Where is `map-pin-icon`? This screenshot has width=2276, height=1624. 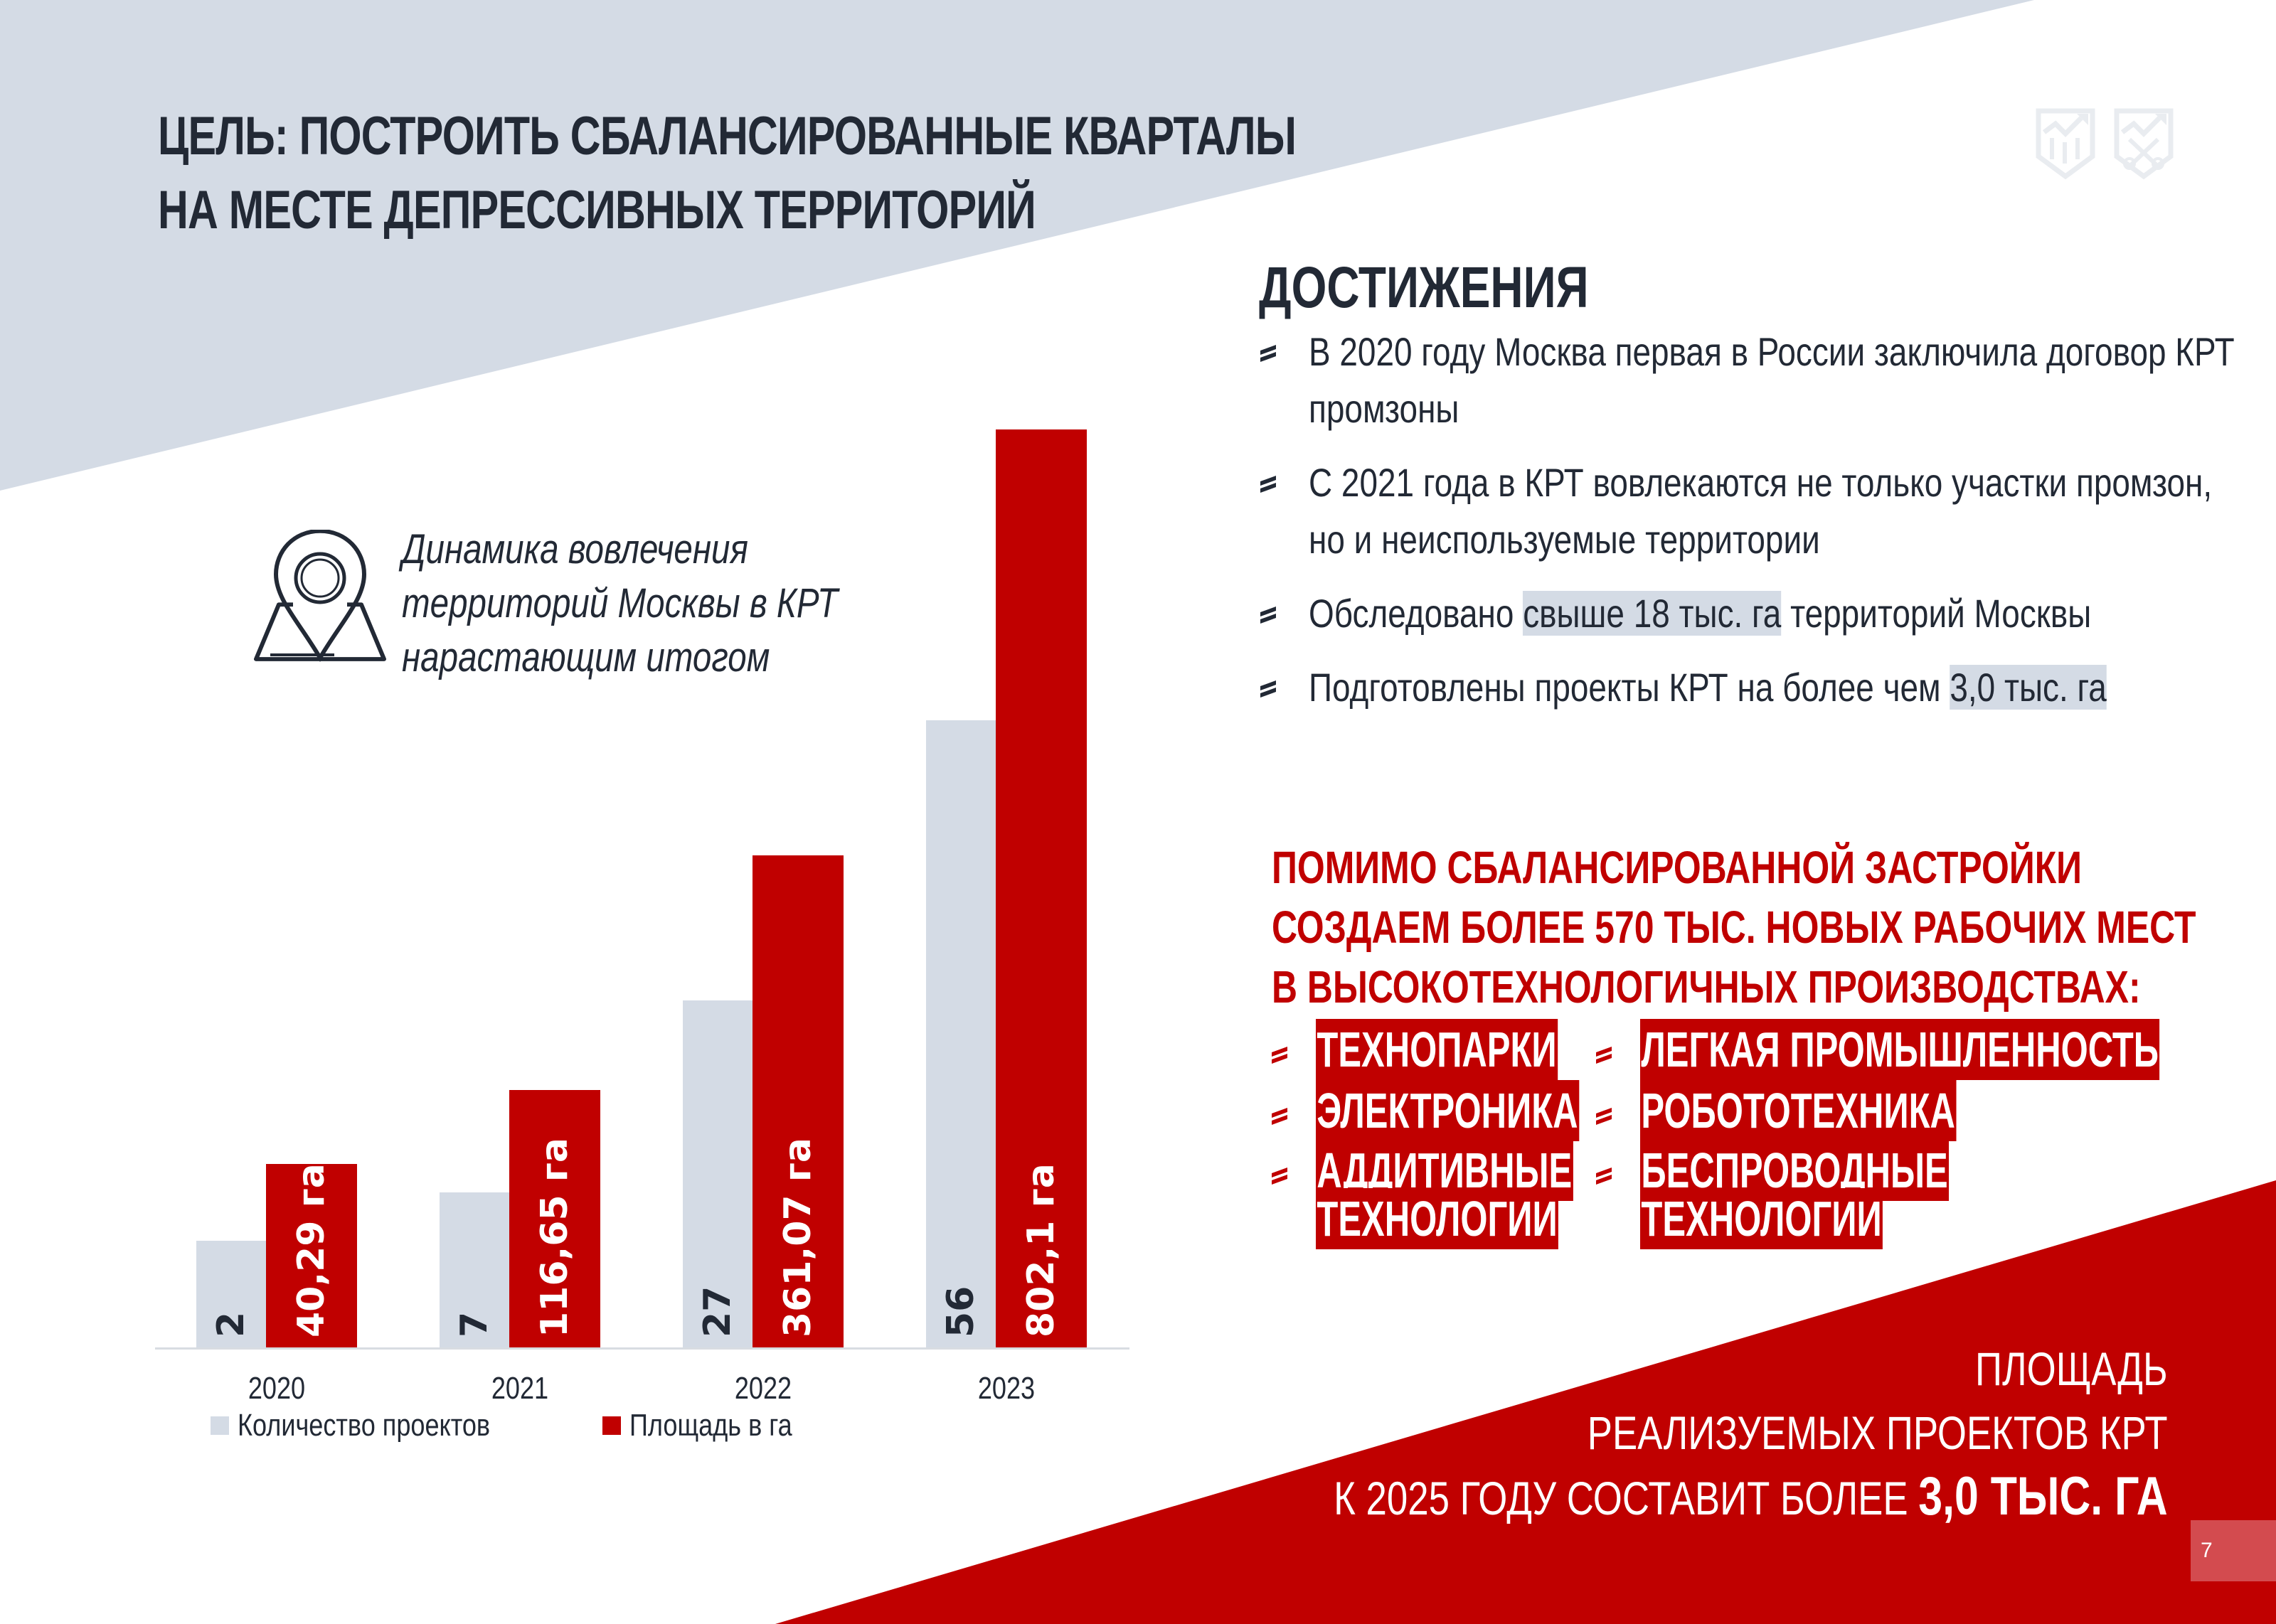 map-pin-icon is located at coordinates (320, 596).